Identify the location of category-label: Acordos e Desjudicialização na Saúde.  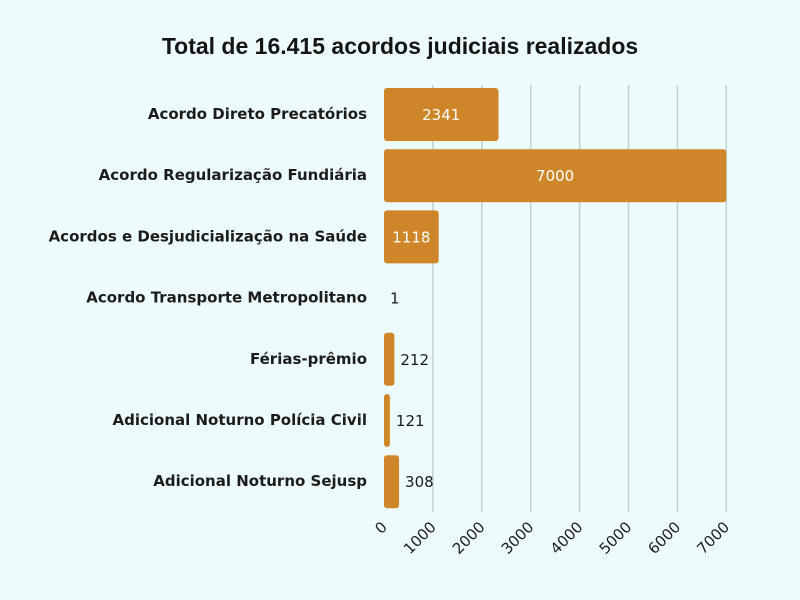
(208, 236).